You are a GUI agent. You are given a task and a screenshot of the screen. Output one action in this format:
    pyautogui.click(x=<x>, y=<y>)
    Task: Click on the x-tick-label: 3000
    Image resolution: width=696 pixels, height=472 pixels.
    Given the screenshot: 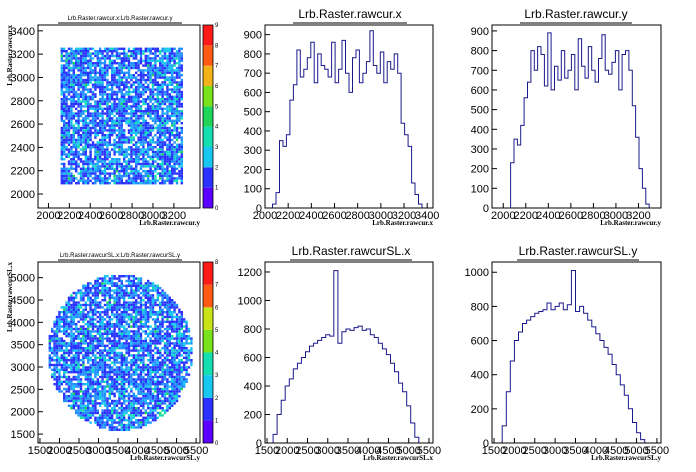 What is the action you would take?
    pyautogui.click(x=381, y=216)
    